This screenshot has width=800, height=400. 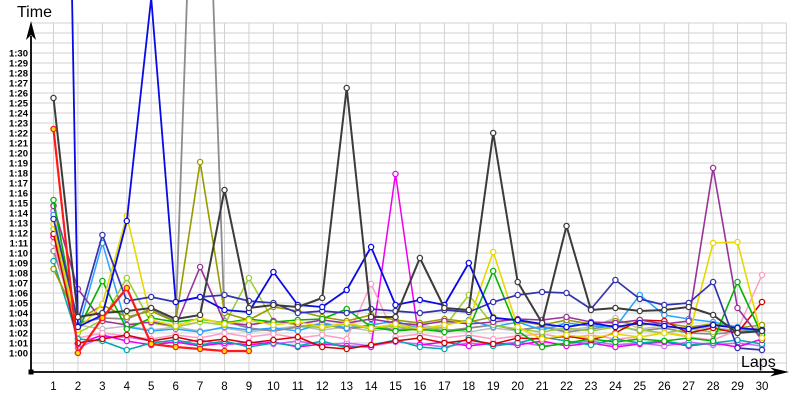 What do you see at coordinates (175, 387) in the screenshot?
I see `x-axis-tick-label: 6` at bounding box center [175, 387].